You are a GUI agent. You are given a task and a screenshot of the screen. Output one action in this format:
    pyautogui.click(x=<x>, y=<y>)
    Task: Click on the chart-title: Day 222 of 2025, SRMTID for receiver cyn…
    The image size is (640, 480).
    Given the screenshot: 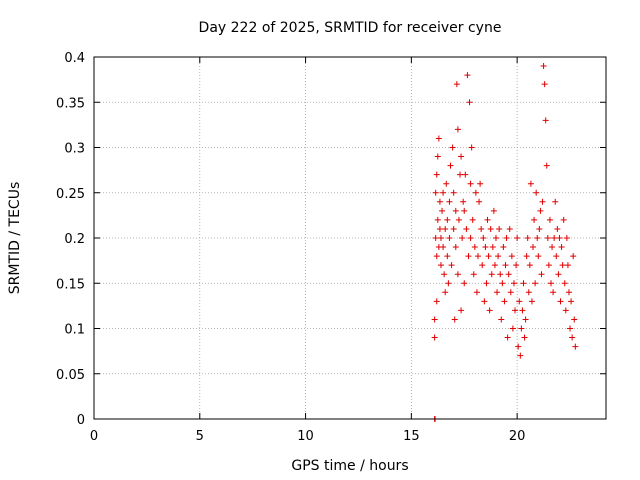 What is the action you would take?
    pyautogui.click(x=350, y=28)
    